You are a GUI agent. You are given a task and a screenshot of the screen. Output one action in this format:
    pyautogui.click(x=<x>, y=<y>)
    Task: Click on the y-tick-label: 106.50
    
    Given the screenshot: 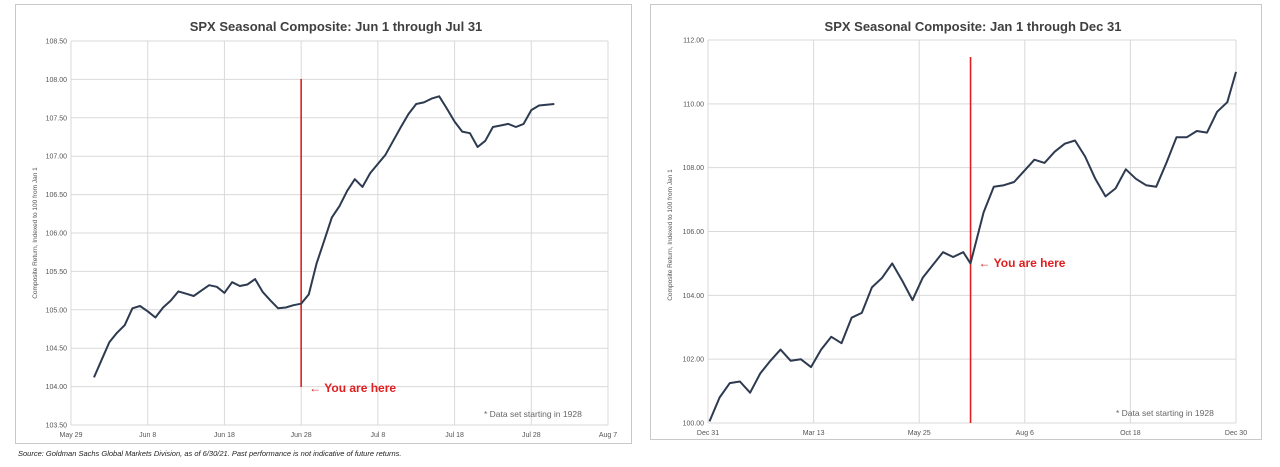 What is the action you would take?
    pyautogui.click(x=57, y=195)
    